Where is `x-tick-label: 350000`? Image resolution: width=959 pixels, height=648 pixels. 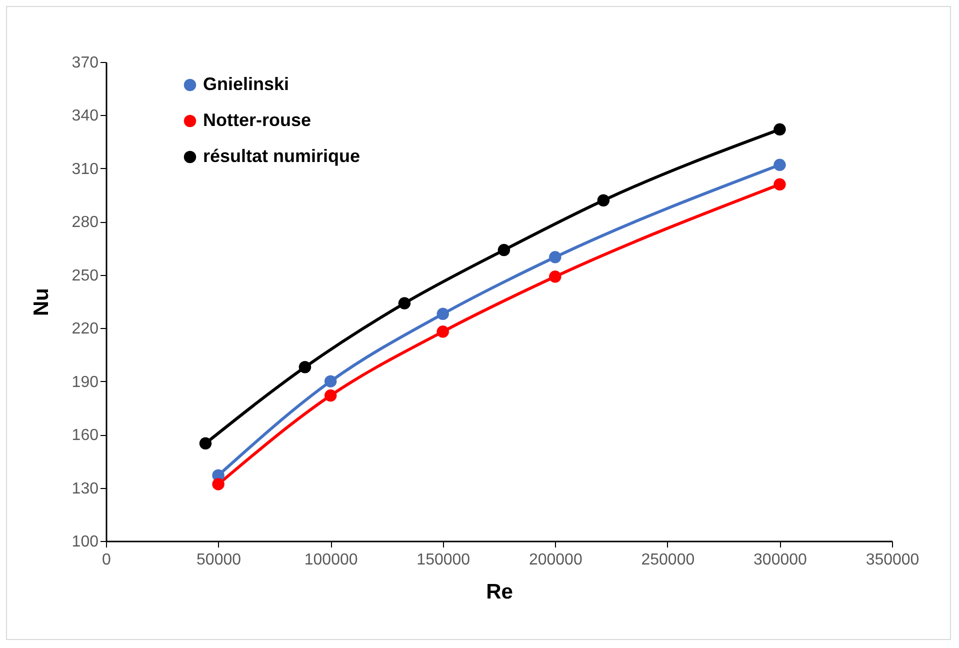
x-tick-label: 350000 is located at coordinates (893, 560).